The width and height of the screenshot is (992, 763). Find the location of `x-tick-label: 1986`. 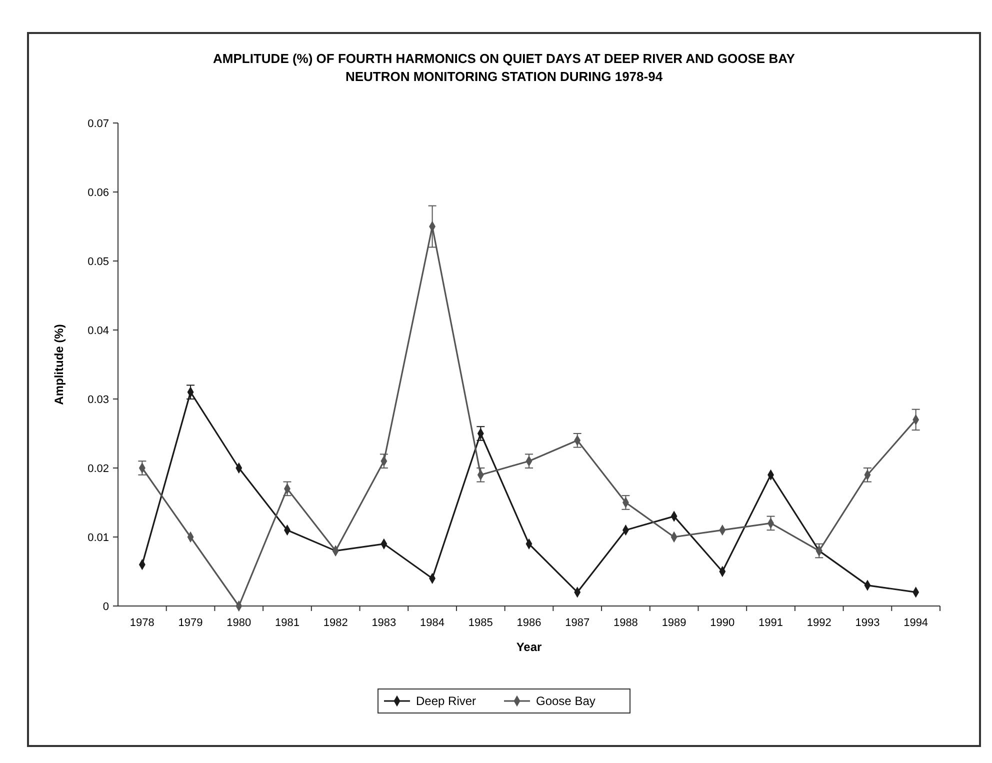

x-tick-label: 1986 is located at coordinates (529, 623).